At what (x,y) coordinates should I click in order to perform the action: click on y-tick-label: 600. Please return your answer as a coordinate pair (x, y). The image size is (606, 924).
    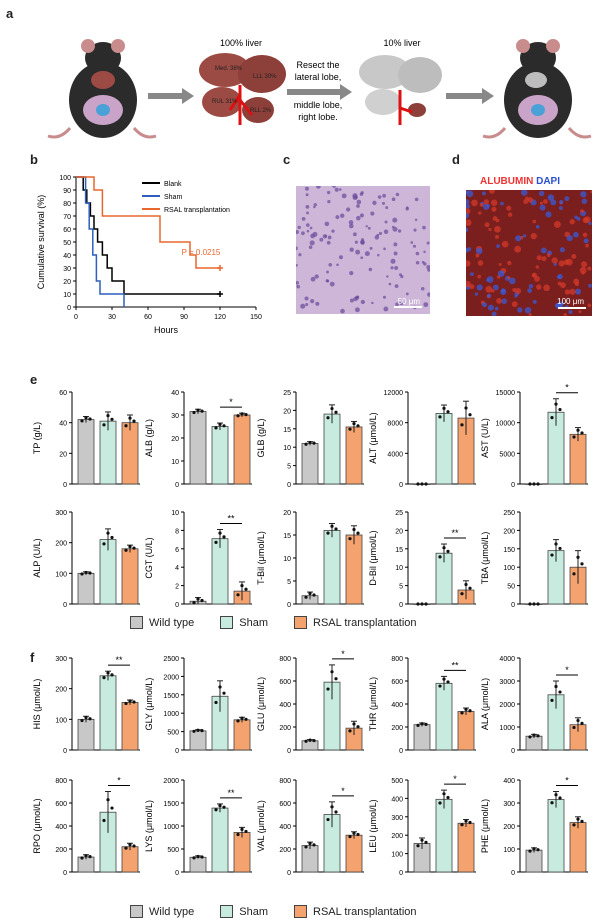
    Looking at the image, I should click on (285, 682).